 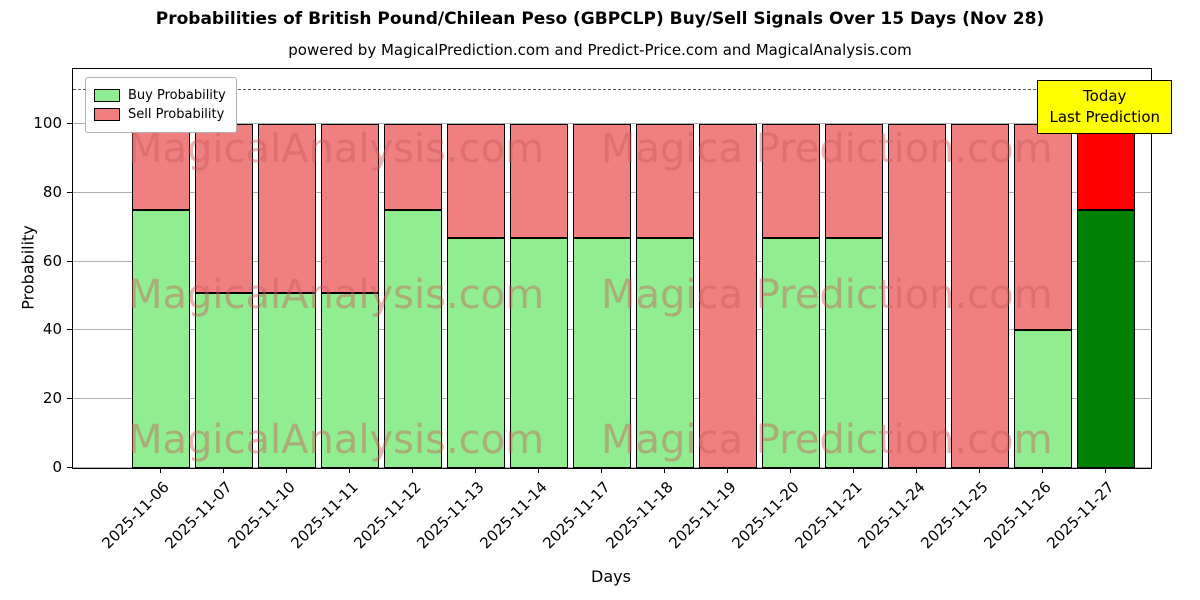 What do you see at coordinates (612, 89) in the screenshot?
I see `dashed-threshold-line` at bounding box center [612, 89].